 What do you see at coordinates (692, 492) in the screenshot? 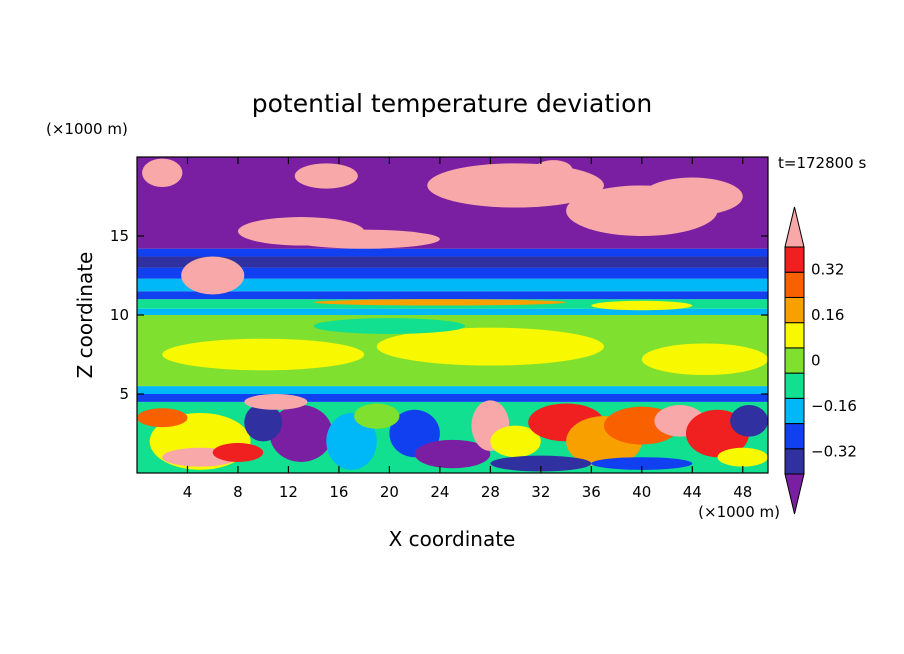
I see `x-tick-label: 44` at bounding box center [692, 492].